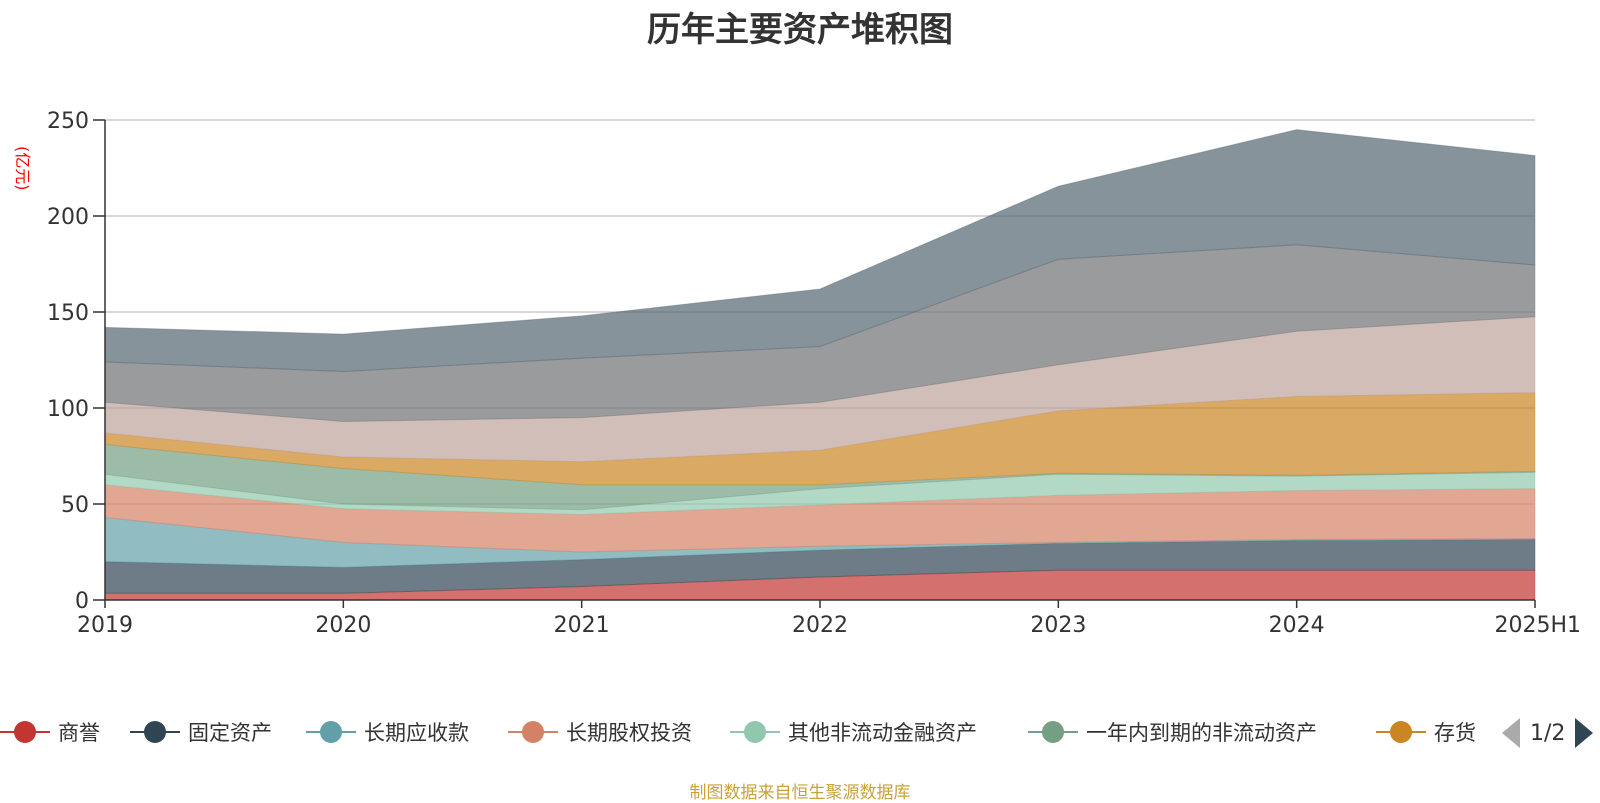 The height and width of the screenshot is (803, 1600). Describe the element at coordinates (68, 121) in the screenshot. I see `y-tick-label: 250` at that location.